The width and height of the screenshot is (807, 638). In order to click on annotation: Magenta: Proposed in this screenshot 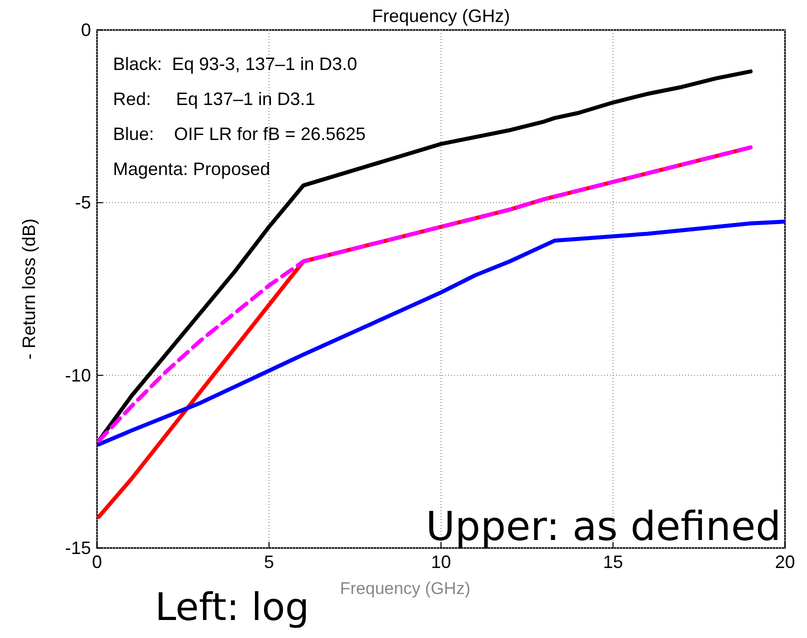, I will do `click(191, 169)`.